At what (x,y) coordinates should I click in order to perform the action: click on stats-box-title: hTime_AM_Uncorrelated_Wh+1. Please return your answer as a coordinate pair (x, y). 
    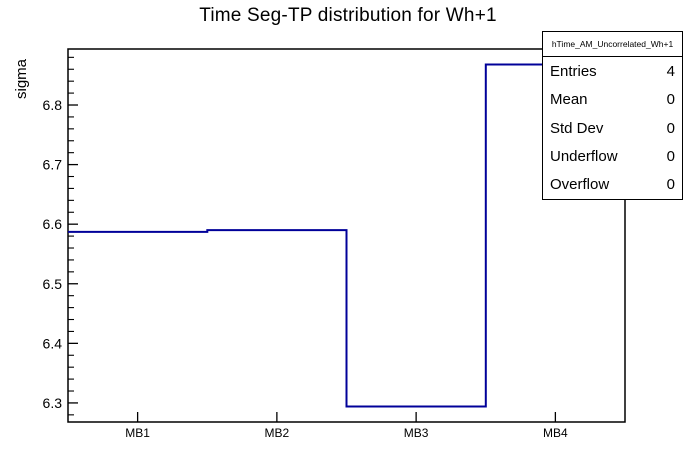
    Looking at the image, I should click on (612, 44).